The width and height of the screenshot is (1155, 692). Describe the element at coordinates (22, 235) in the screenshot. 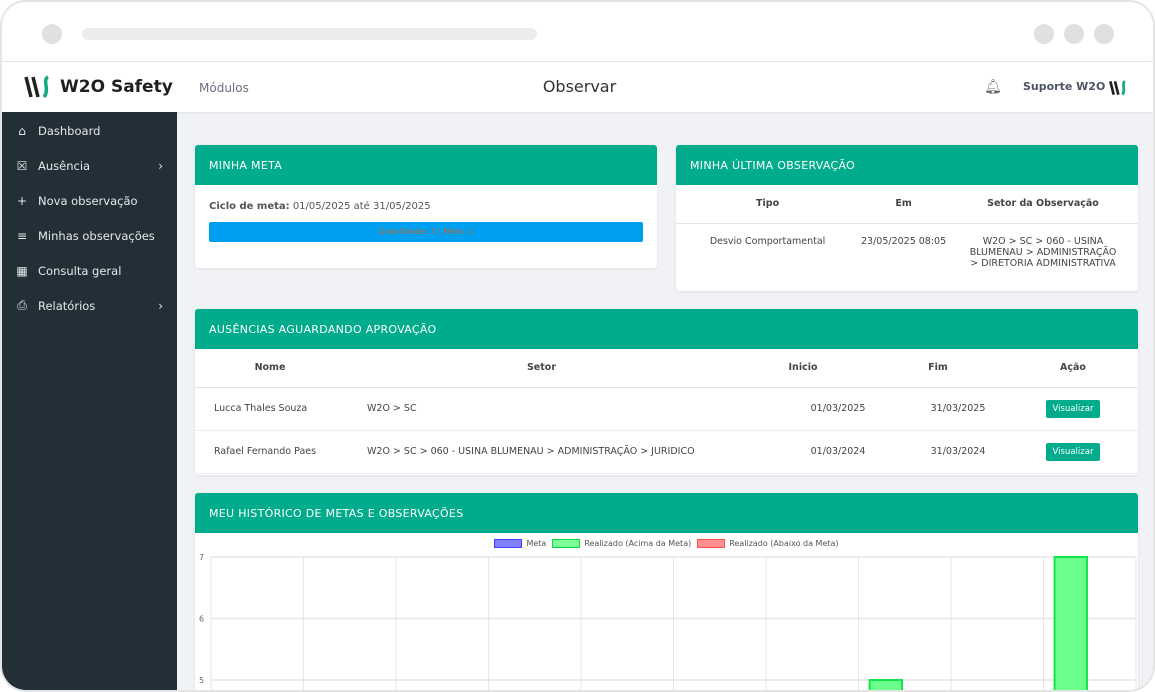

I see `list-icon: ≡` at that location.